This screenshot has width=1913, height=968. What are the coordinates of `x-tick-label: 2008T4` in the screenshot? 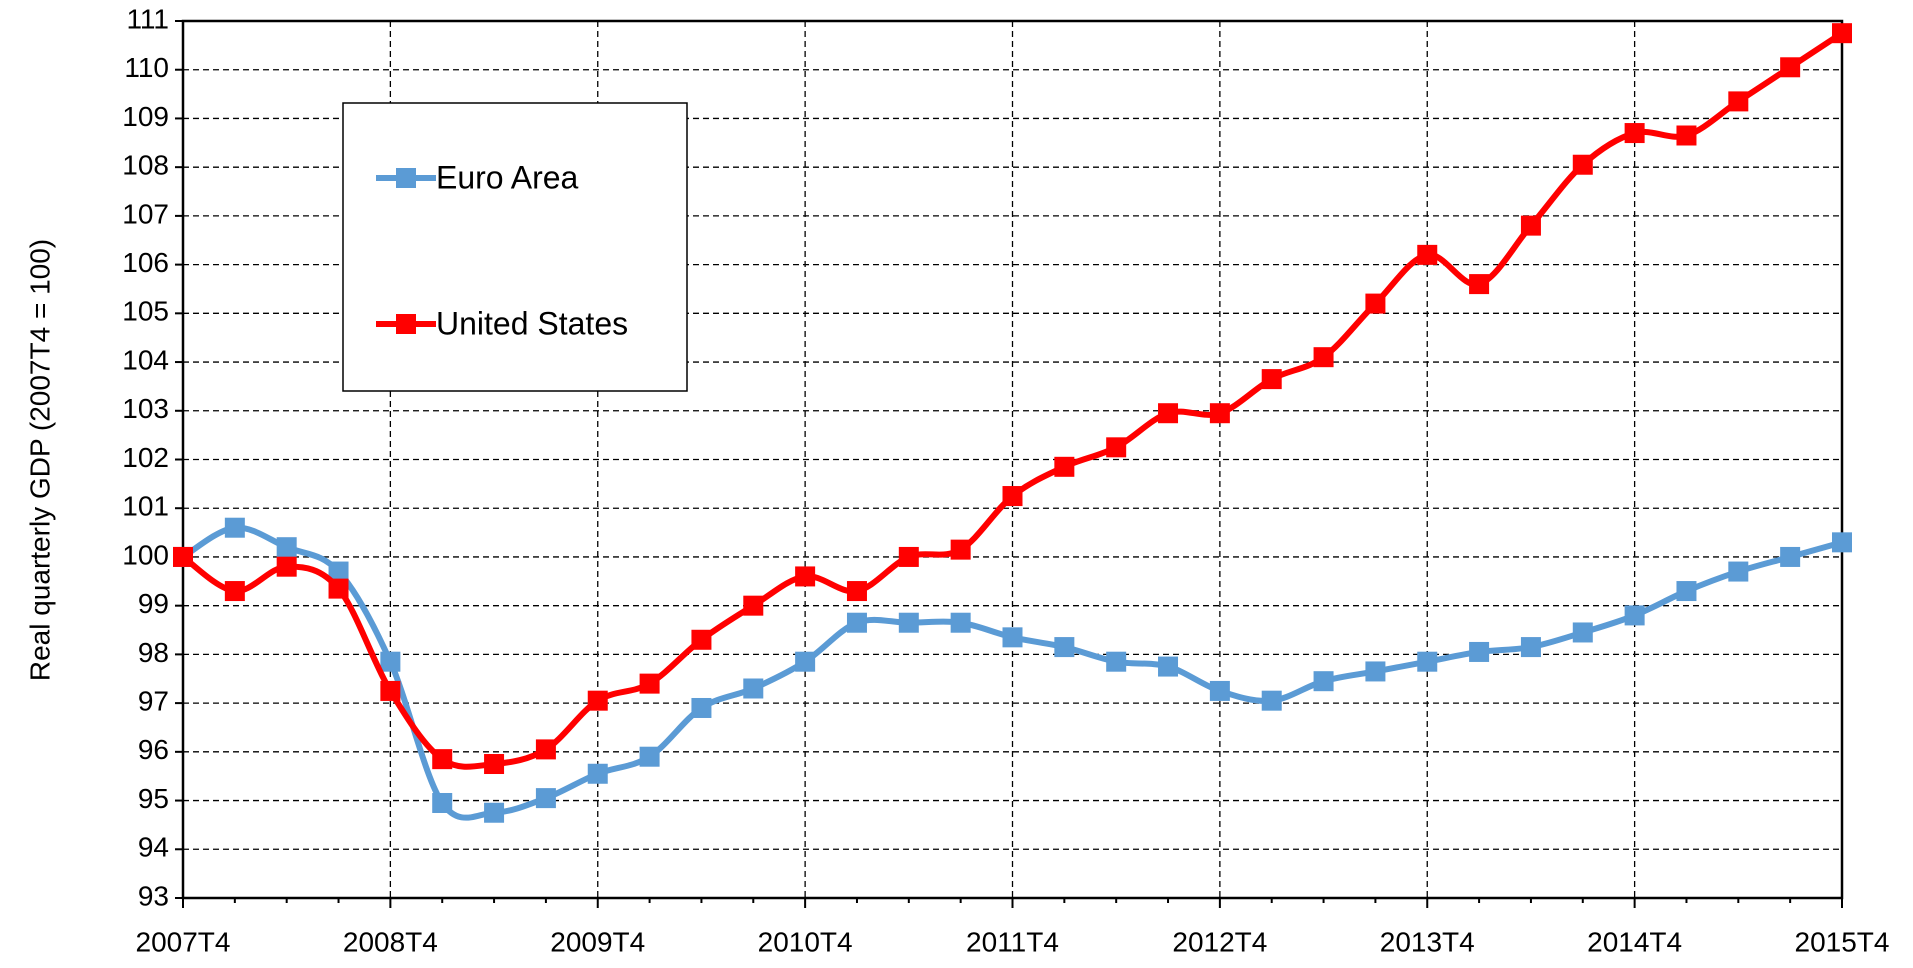 It's located at (390, 941).